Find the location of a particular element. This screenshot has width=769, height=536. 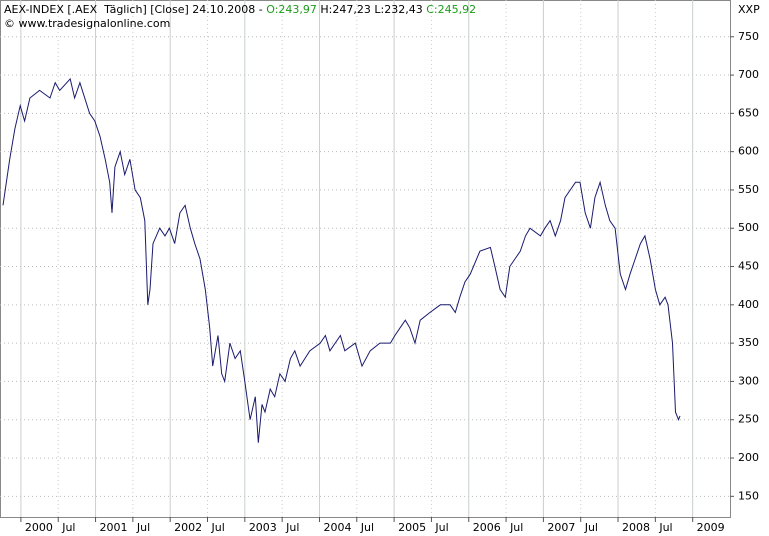

y-tick-label: 600 is located at coordinates (748, 151).